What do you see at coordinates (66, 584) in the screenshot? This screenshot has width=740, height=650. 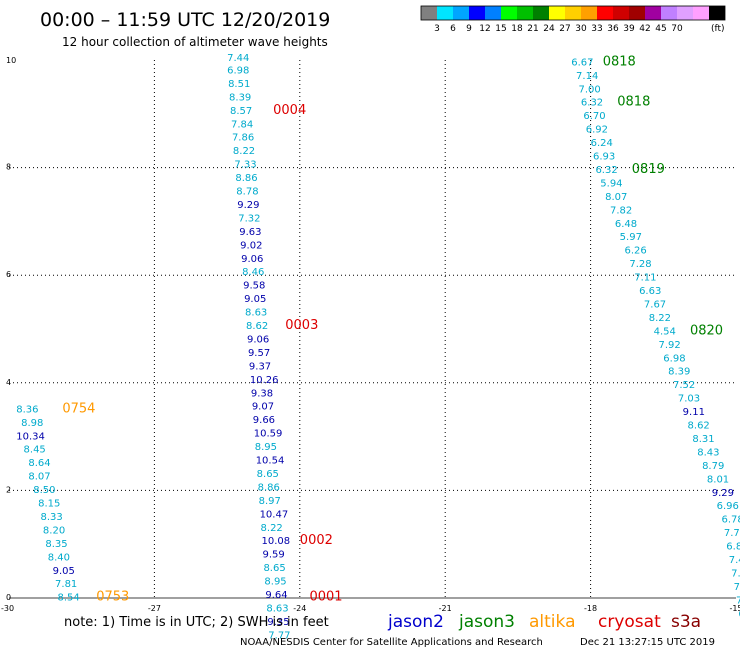 I see `wave-height-value: 7.81` at bounding box center [66, 584].